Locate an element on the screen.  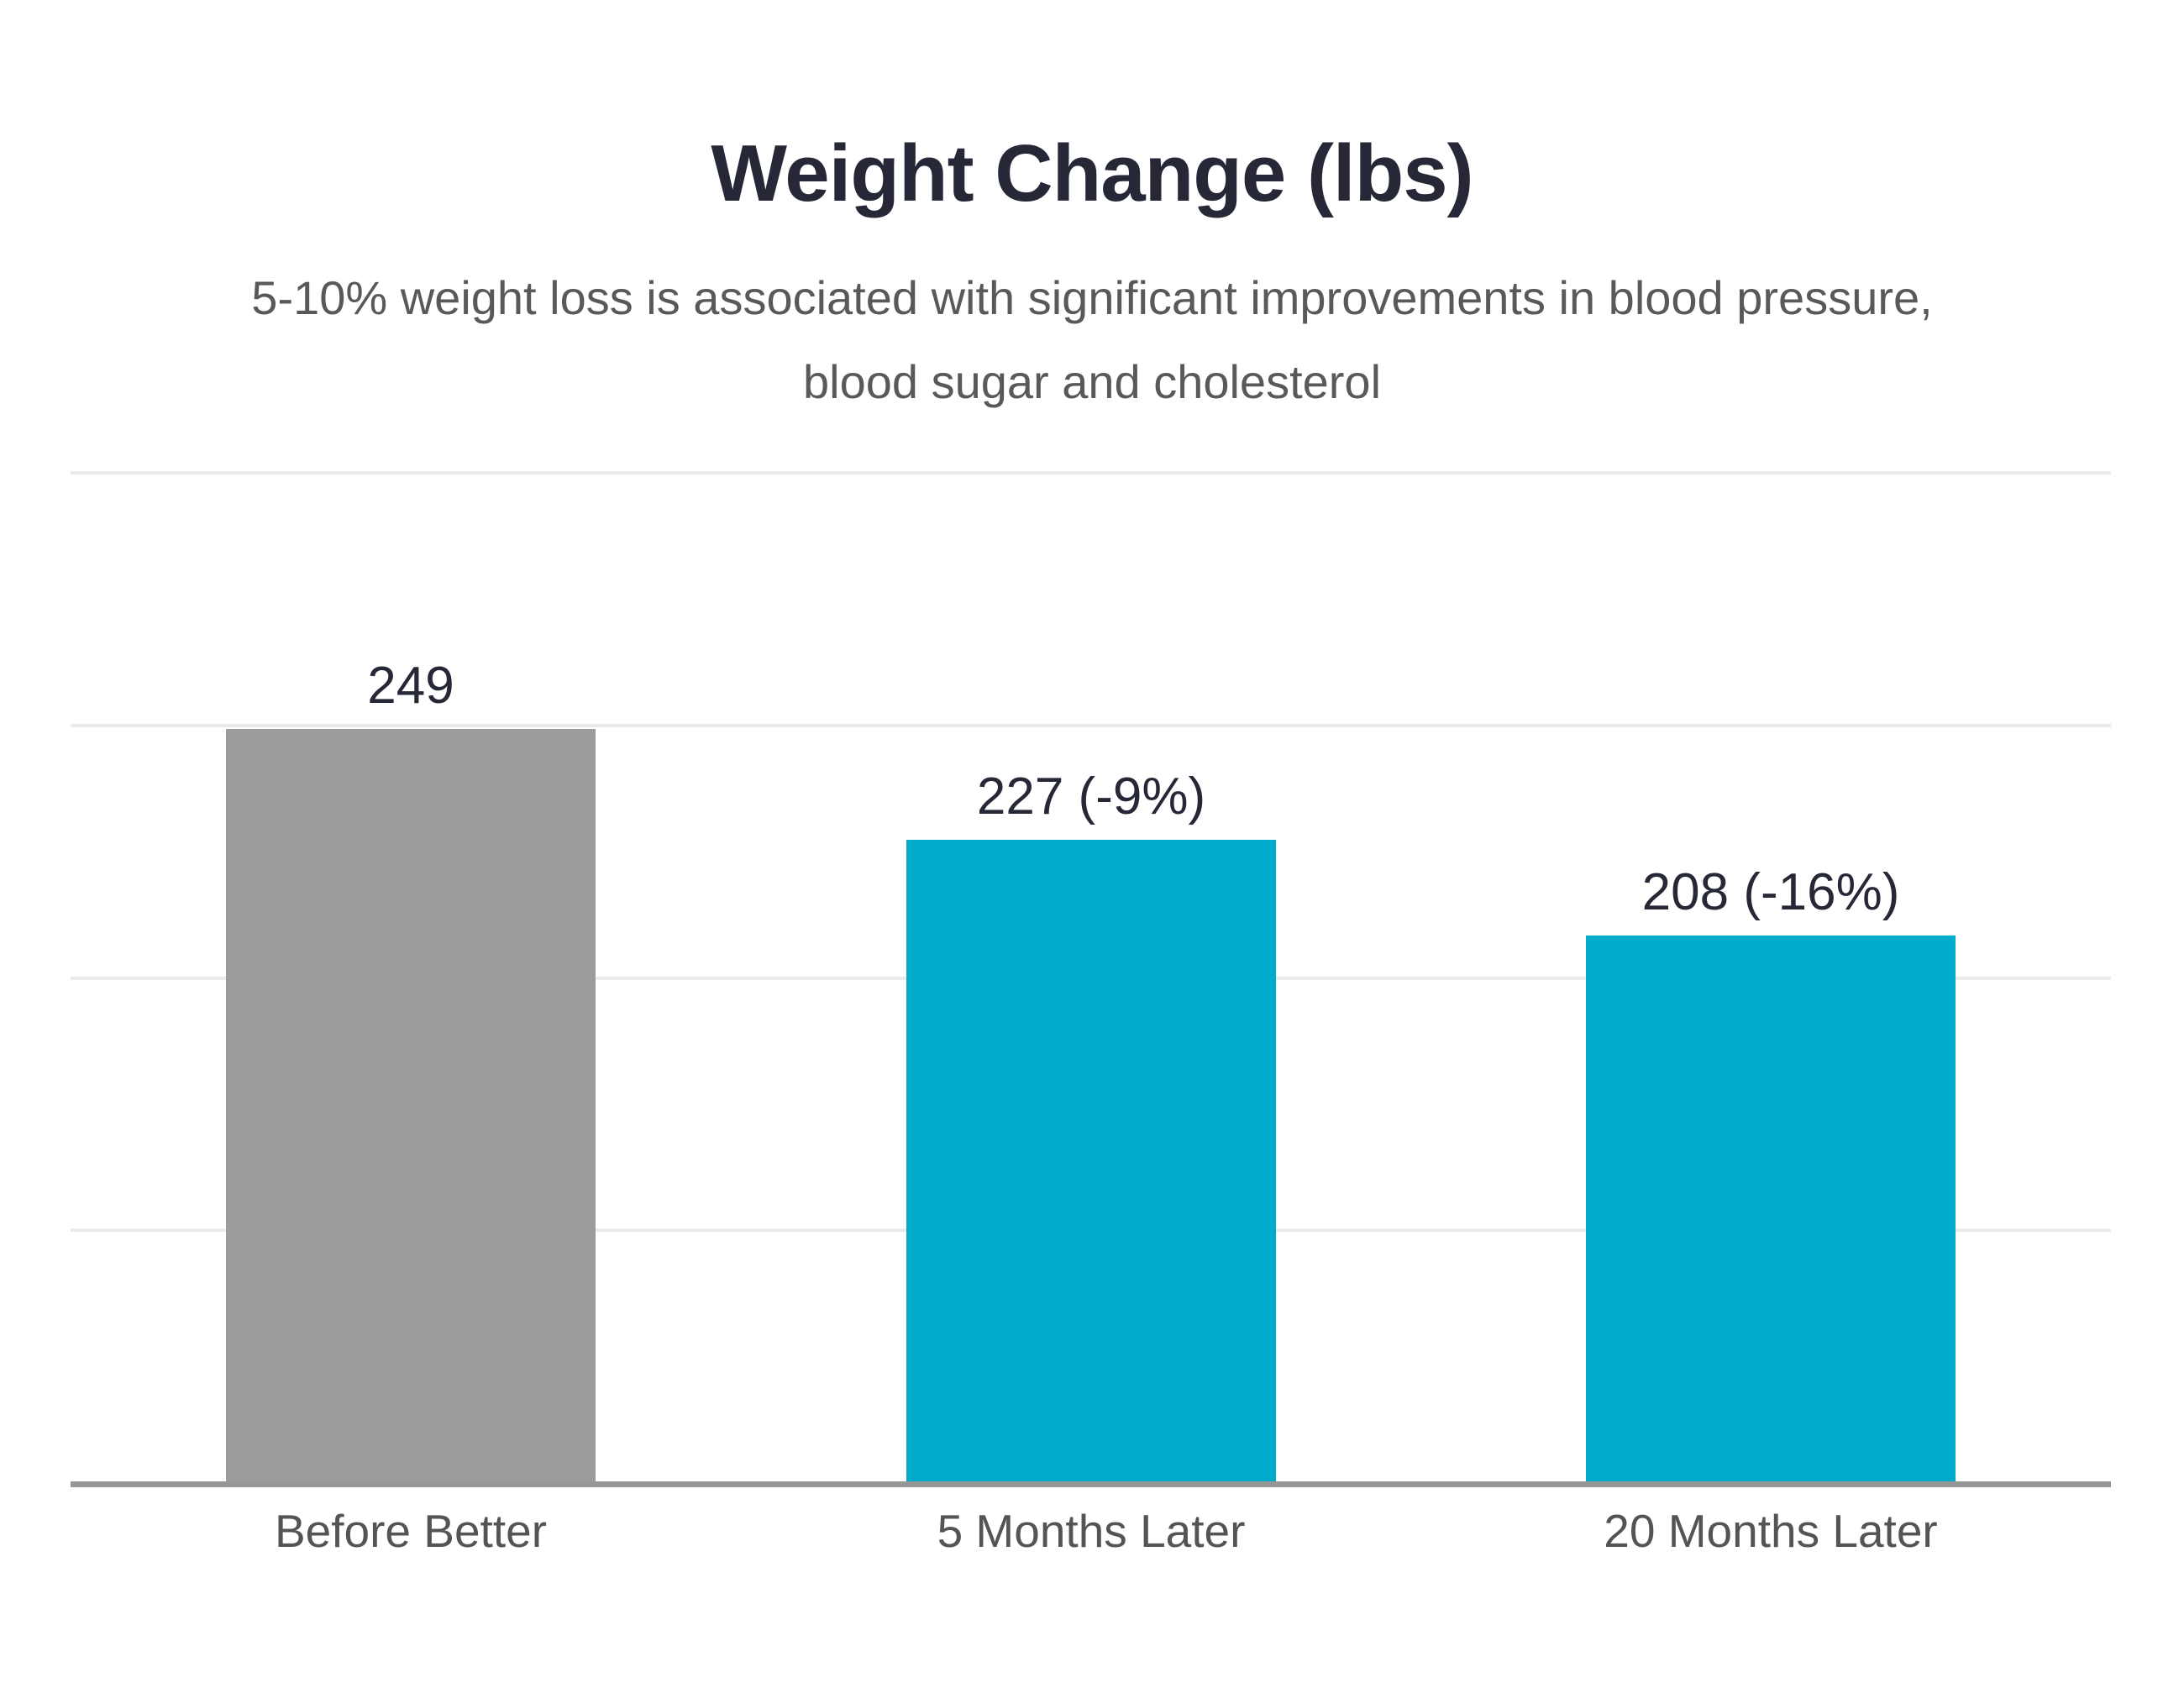
bar-value-label-20-months-later: 208 (-16%) is located at coordinates (1770, 892).